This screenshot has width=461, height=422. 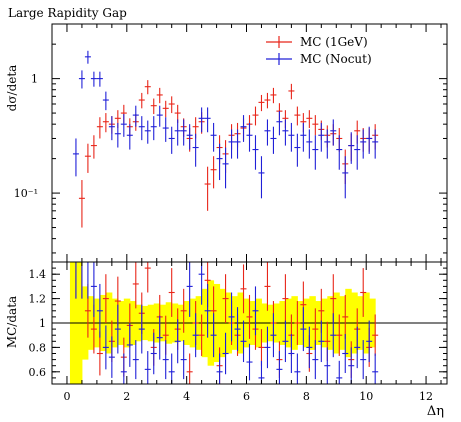 What do you see at coordinates (435, 411) in the screenshot?
I see `x-axis-label: Δη` at bounding box center [435, 411].